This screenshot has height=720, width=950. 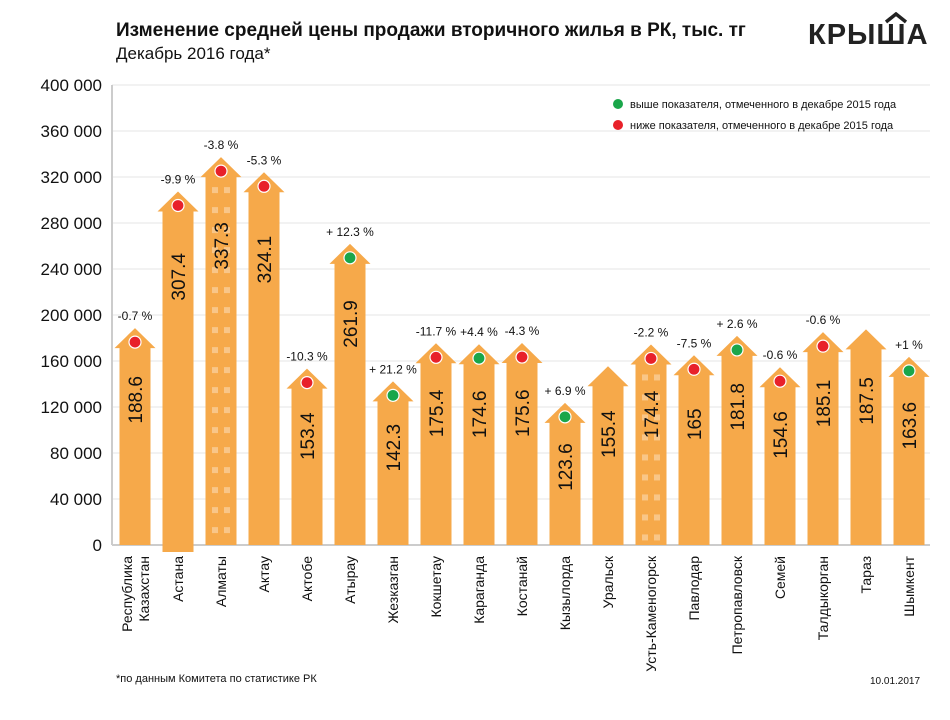 What do you see at coordinates (178, 179) in the screenshot?
I see `change-label: -9.9 %` at bounding box center [178, 179].